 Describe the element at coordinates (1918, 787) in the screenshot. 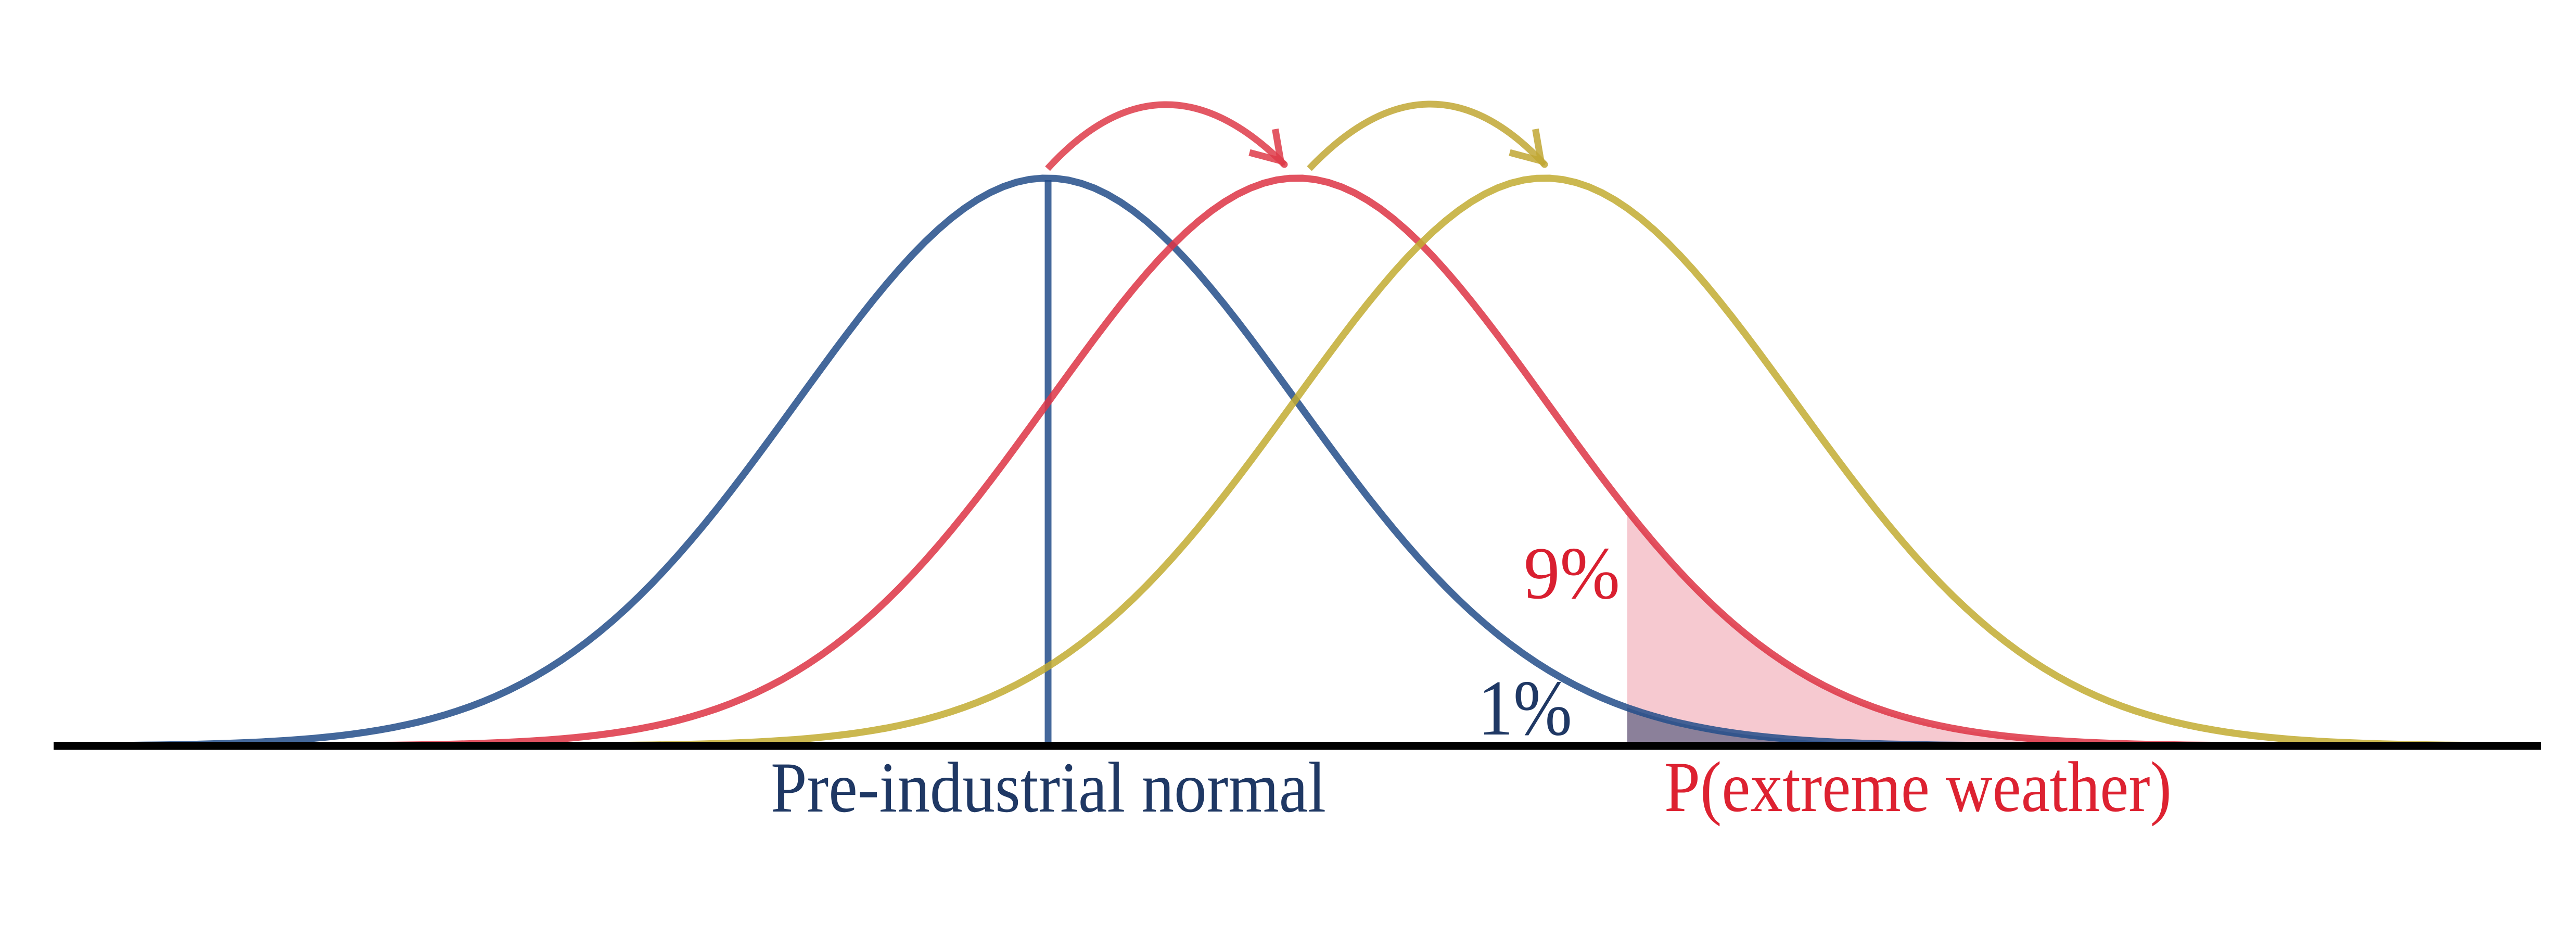

I see `svg-text: P(extreme weather)` at that location.